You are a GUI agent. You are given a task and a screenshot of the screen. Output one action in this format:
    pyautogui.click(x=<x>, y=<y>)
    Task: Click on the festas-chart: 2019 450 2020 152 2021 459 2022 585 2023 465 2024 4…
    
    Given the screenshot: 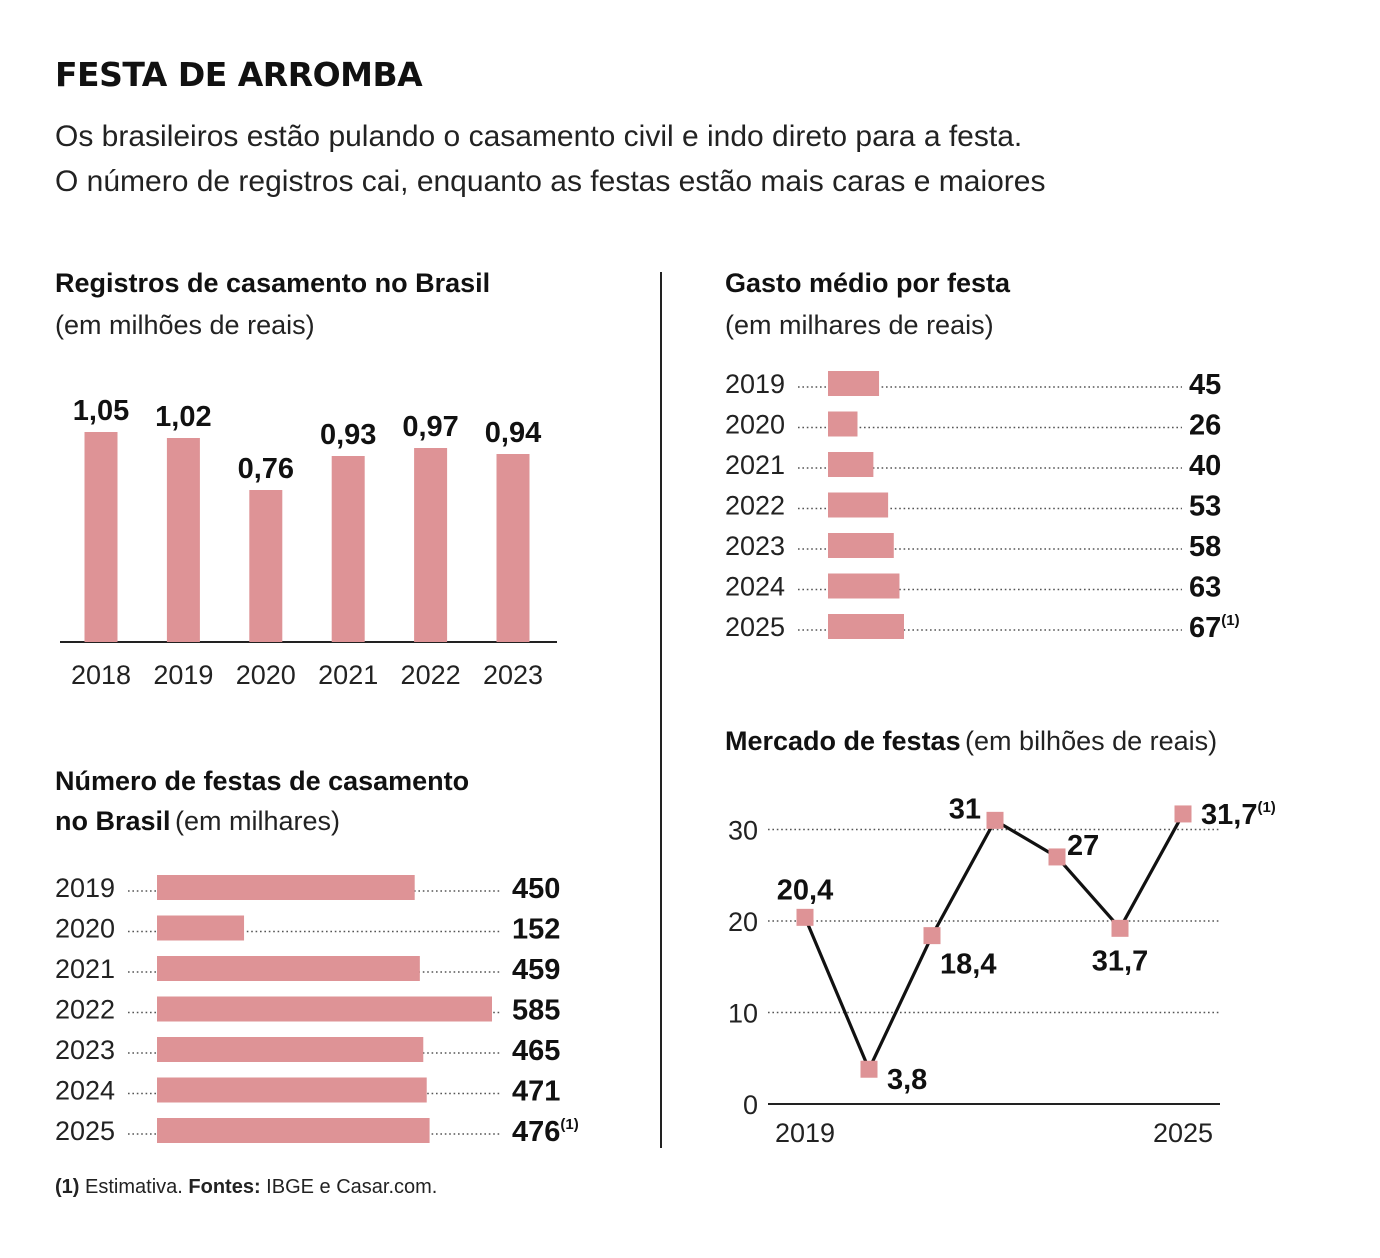 What is the action you would take?
    pyautogui.click(x=317, y=1010)
    